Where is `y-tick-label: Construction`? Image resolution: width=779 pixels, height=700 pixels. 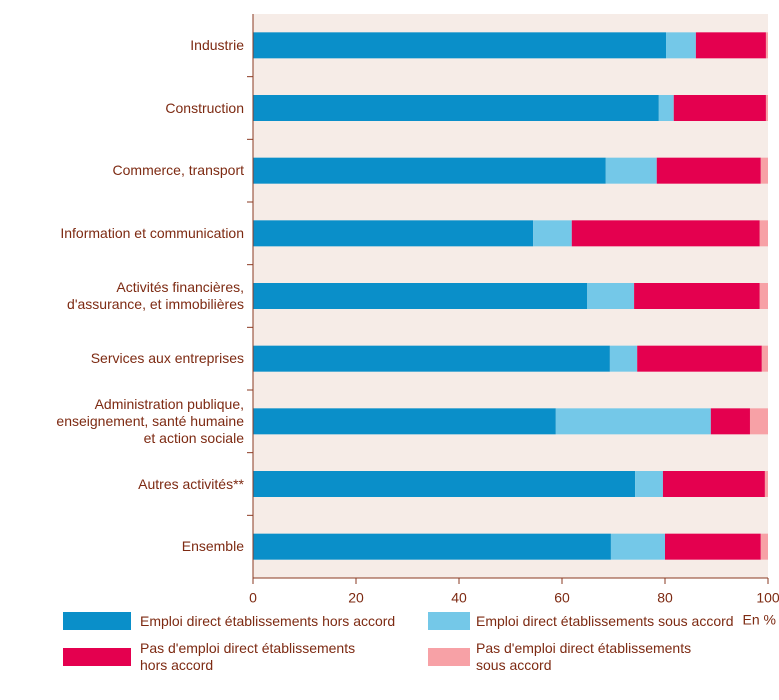
y-tick-label: Construction is located at coordinates (204, 107).